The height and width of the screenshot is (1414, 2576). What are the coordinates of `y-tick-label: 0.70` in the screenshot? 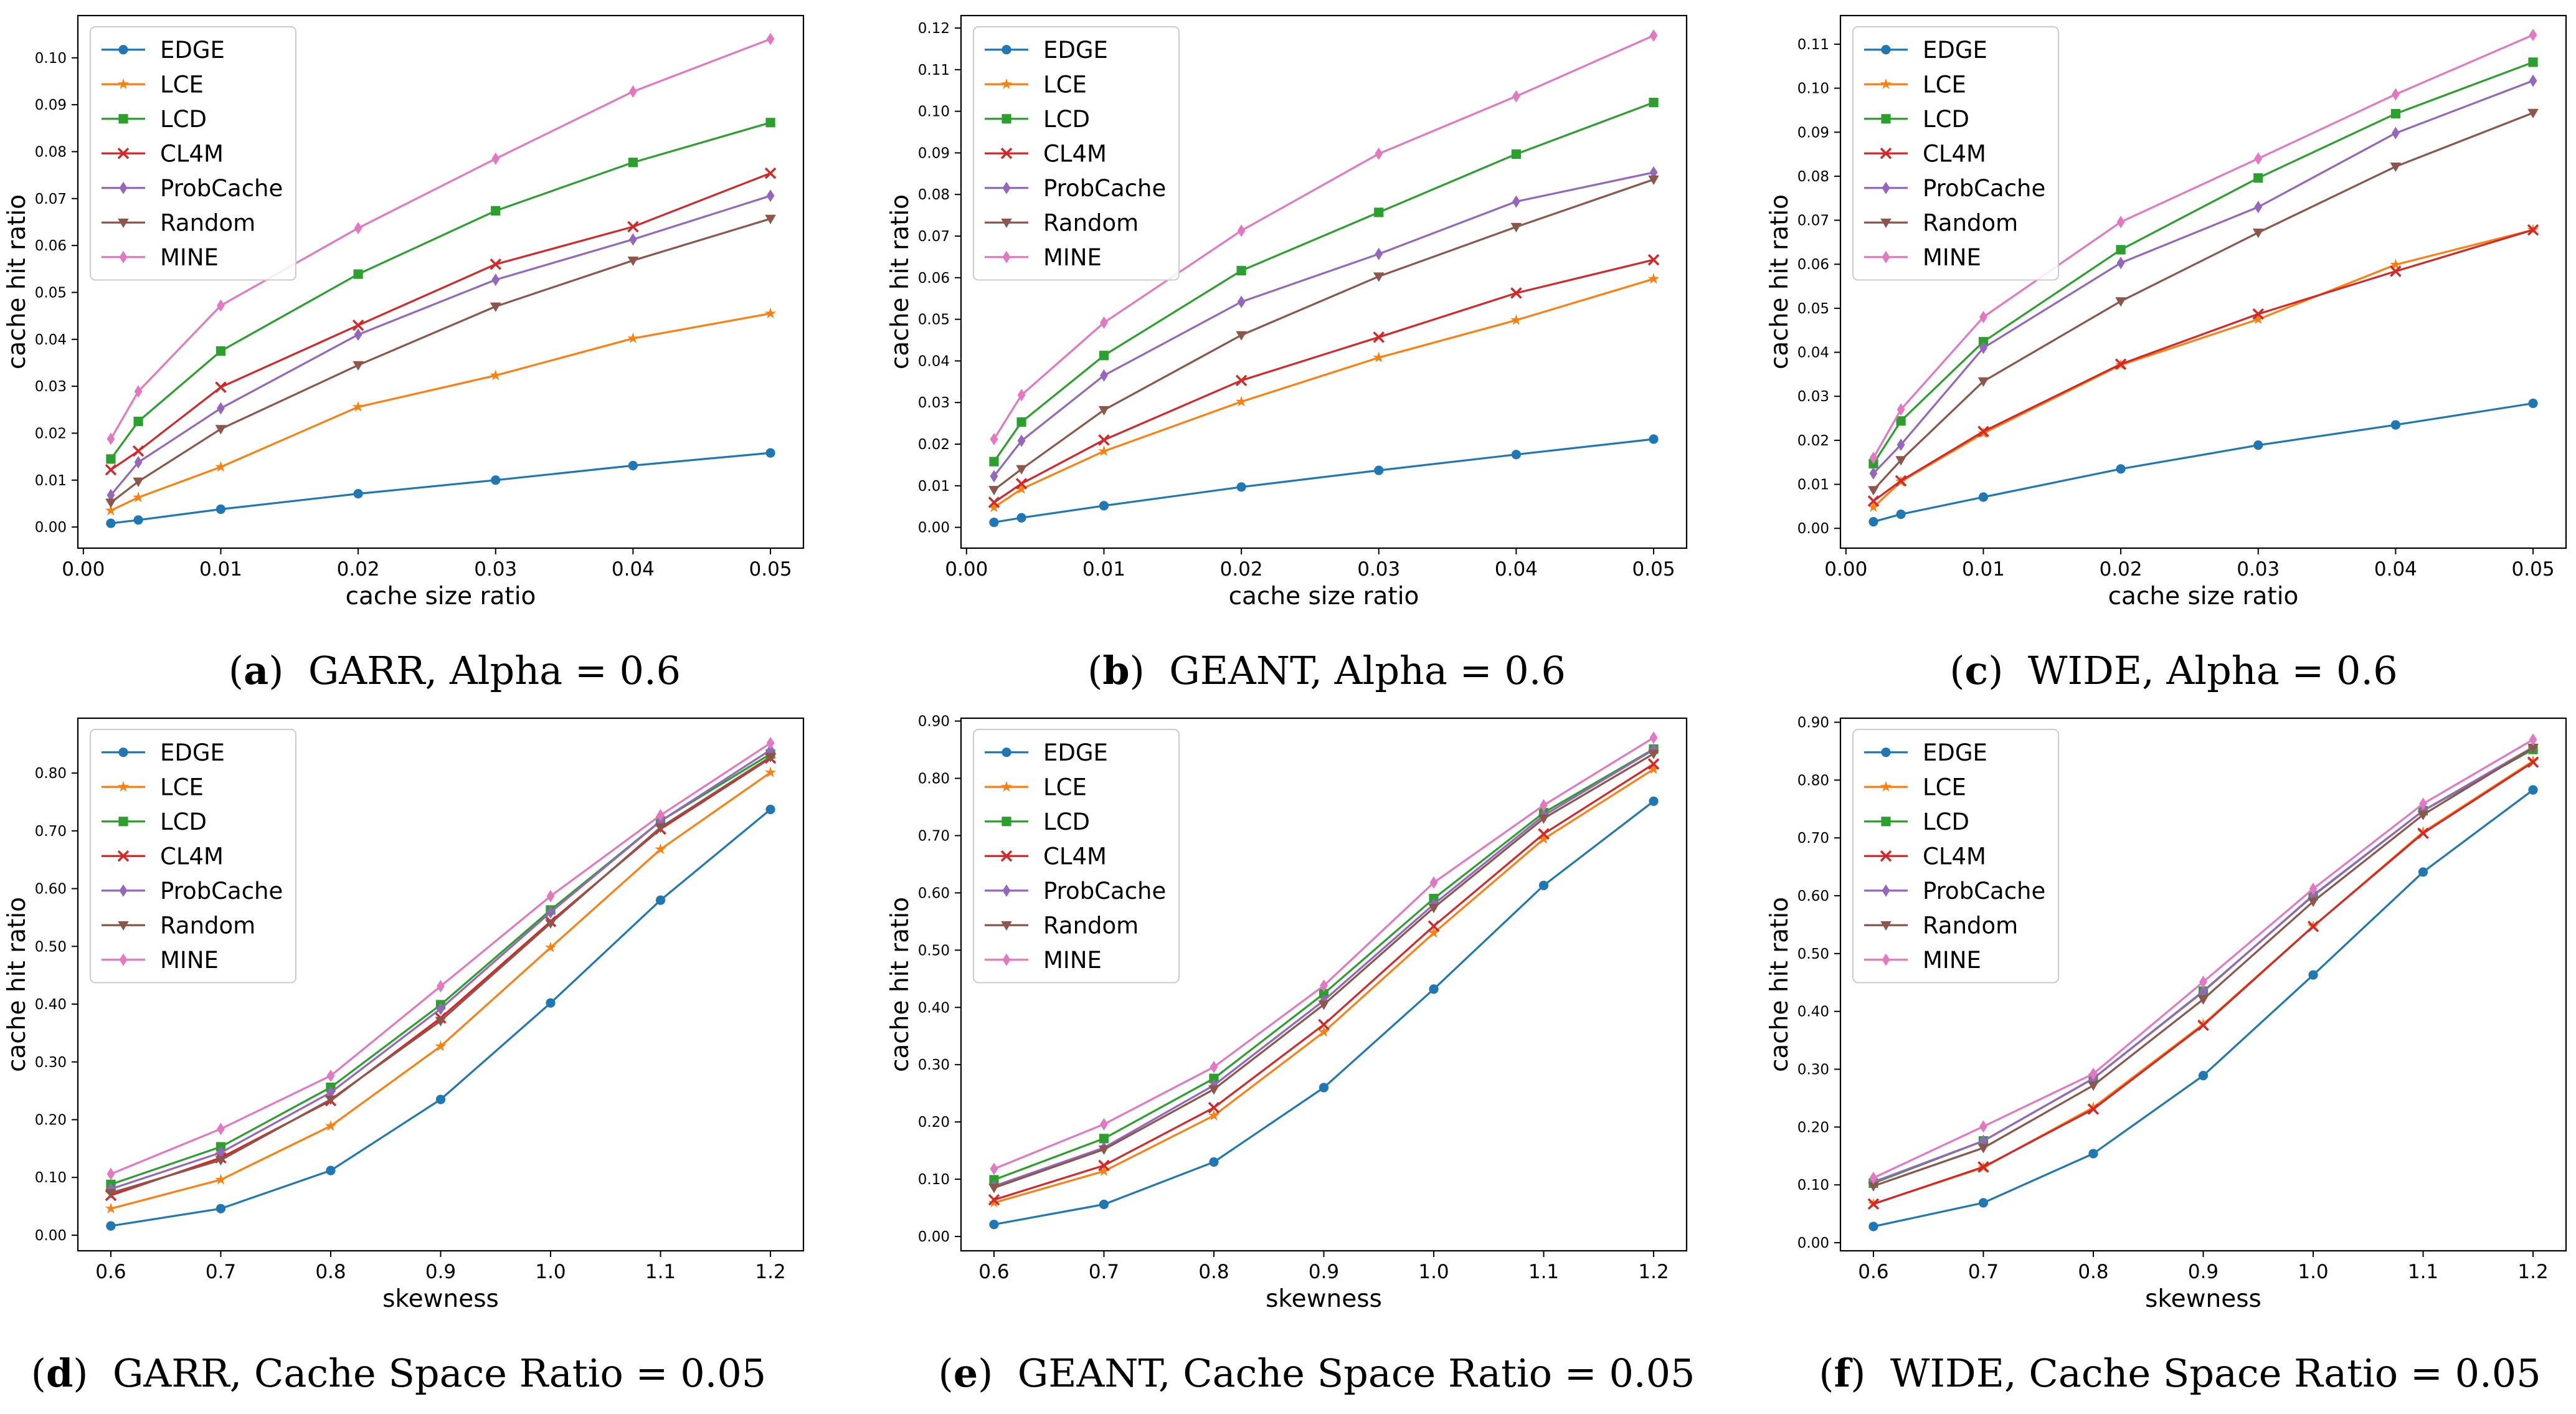 It's located at (51, 831).